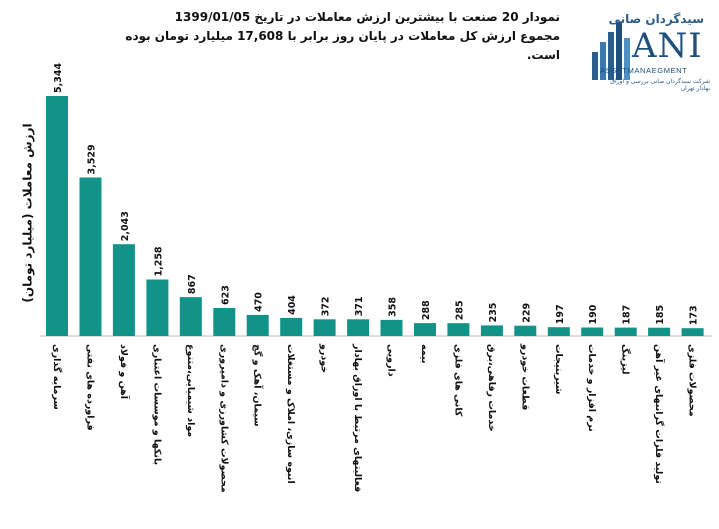 This screenshot has height=529, width=719. Describe the element at coordinates (190, 390) in the screenshot. I see `x-tick-label: مواد شیمیایی،متنوع` at that location.